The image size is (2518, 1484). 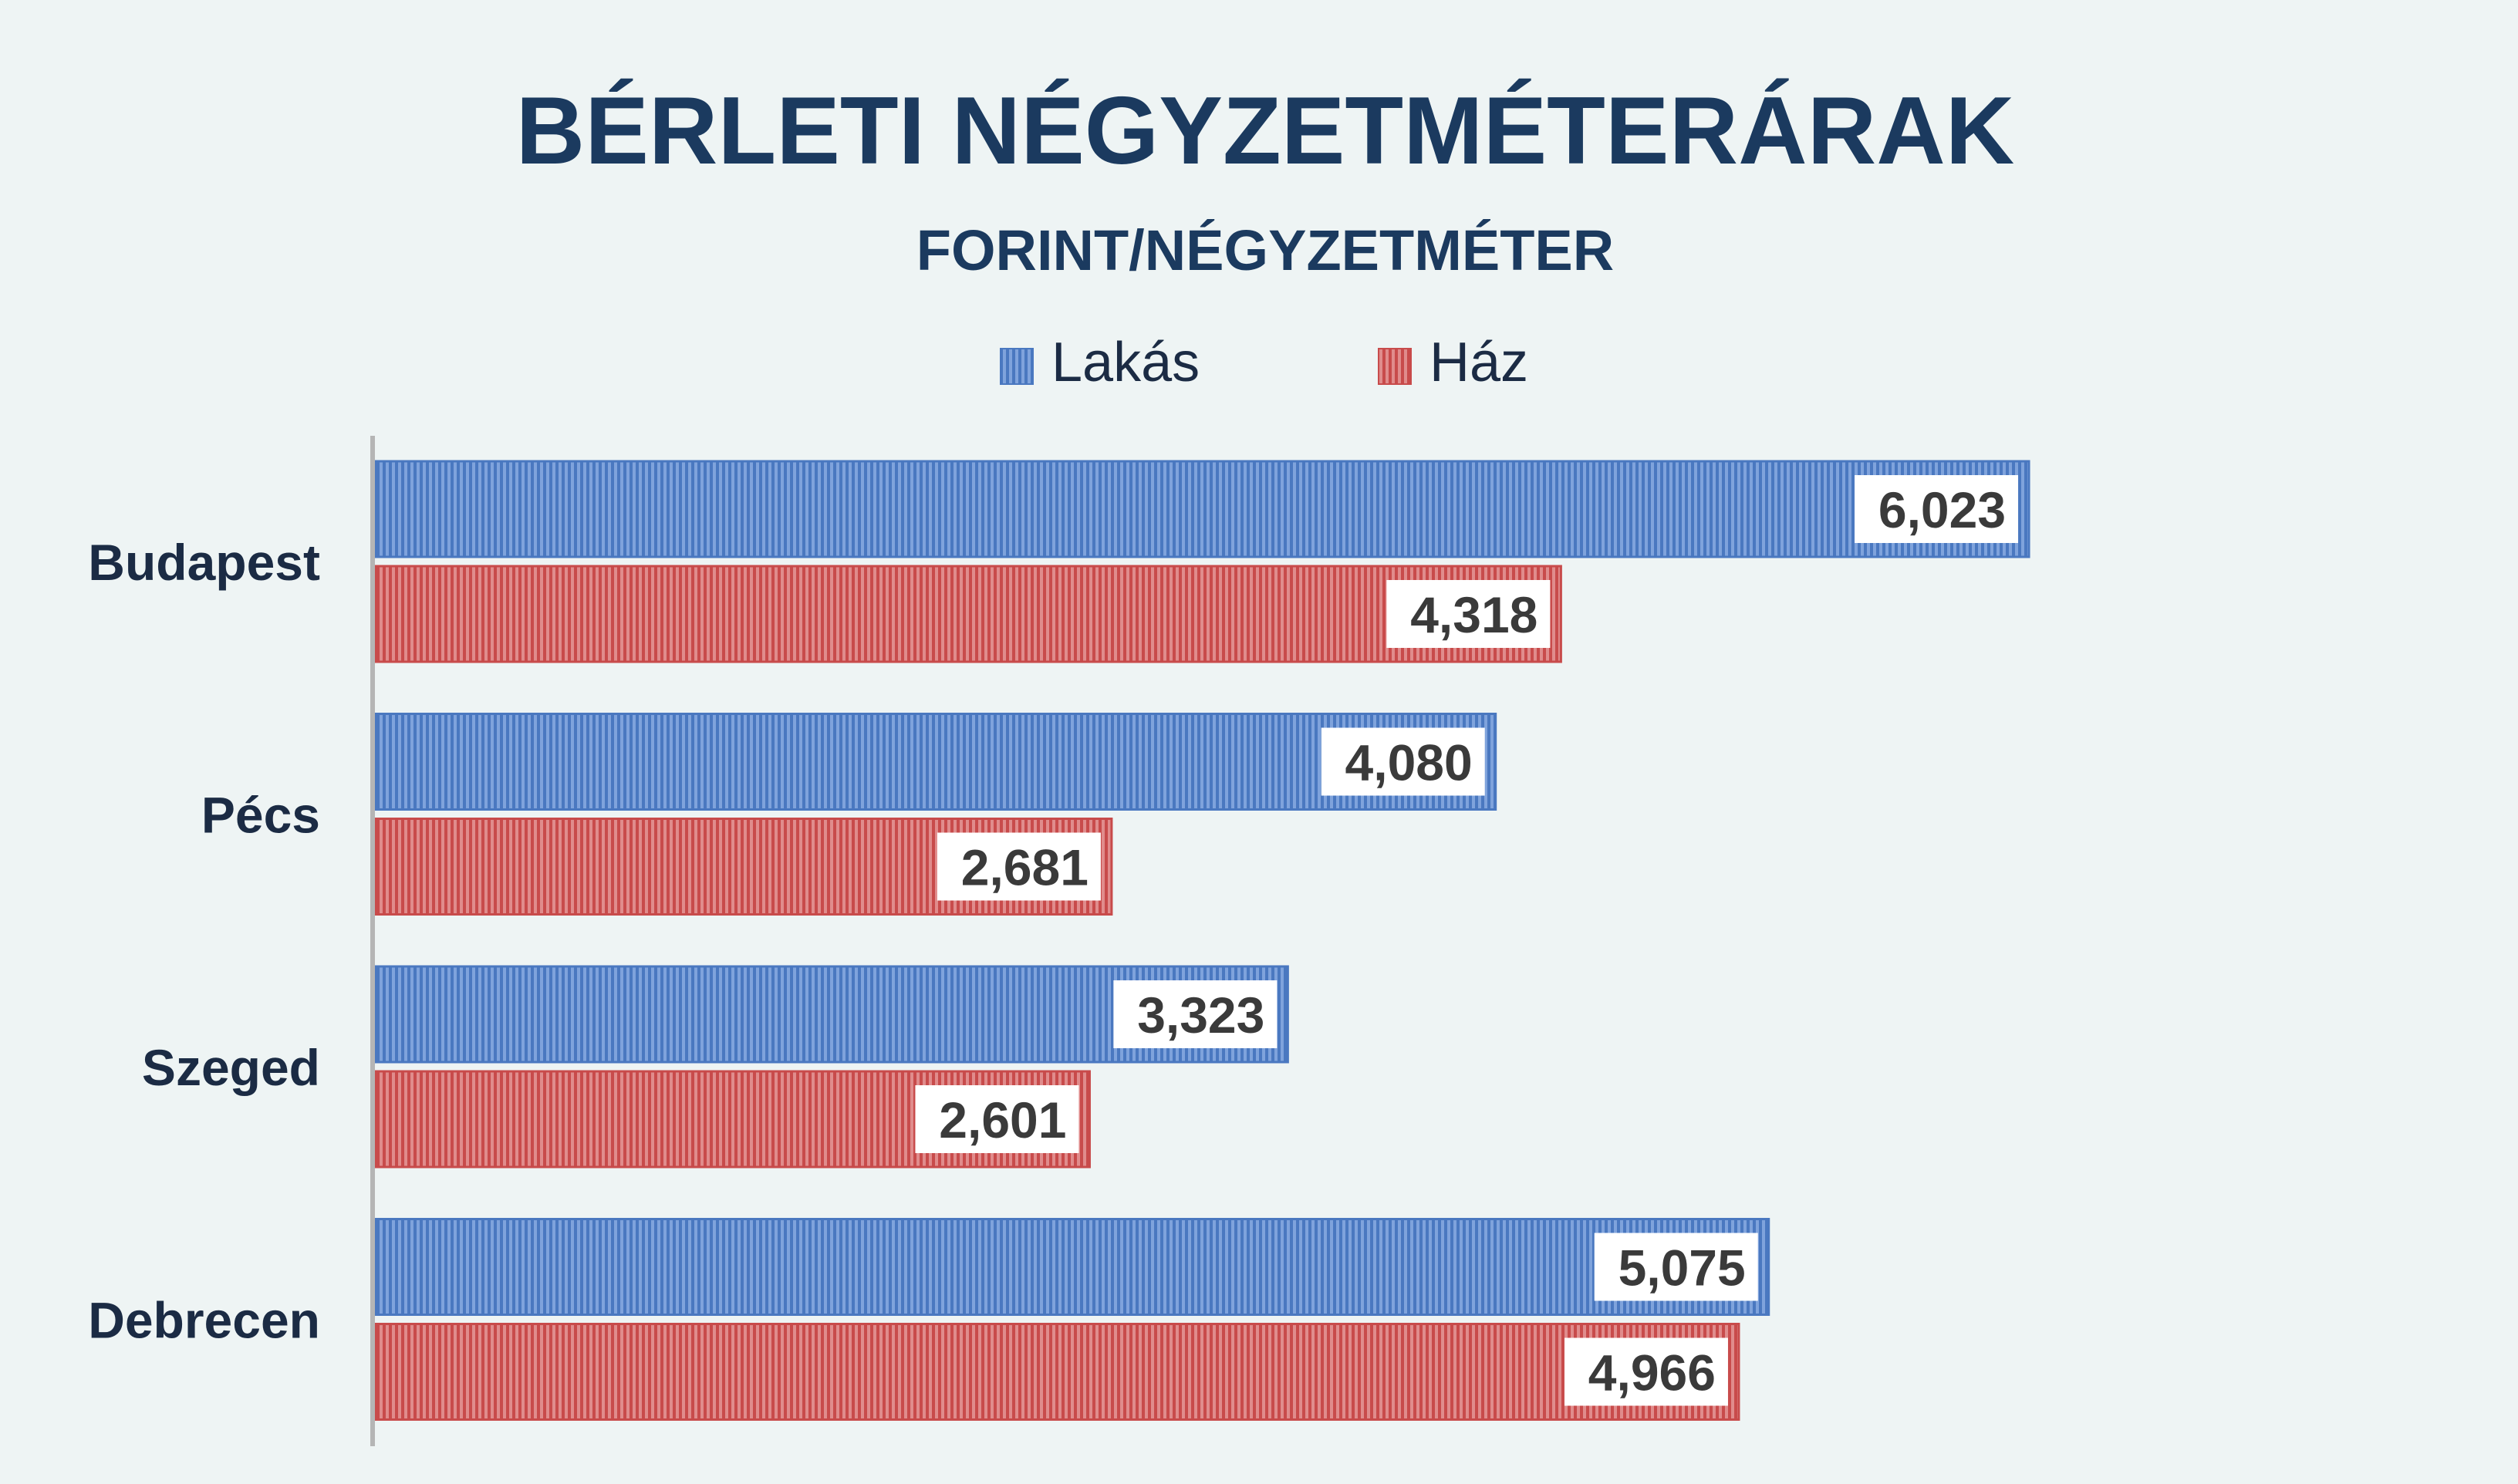 What do you see at coordinates (1025, 868) in the screenshot?
I see `value-label-haz-1: 2,681` at bounding box center [1025, 868].